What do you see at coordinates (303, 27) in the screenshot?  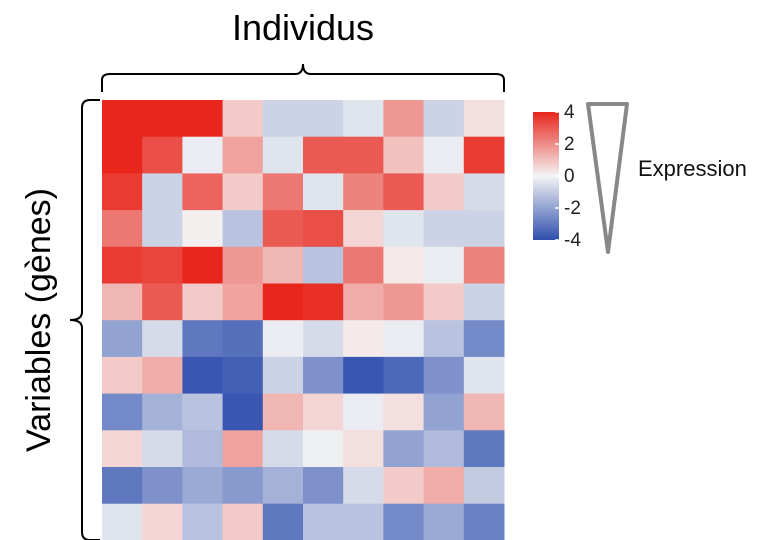 I see `heatmap-title: Individus` at bounding box center [303, 27].